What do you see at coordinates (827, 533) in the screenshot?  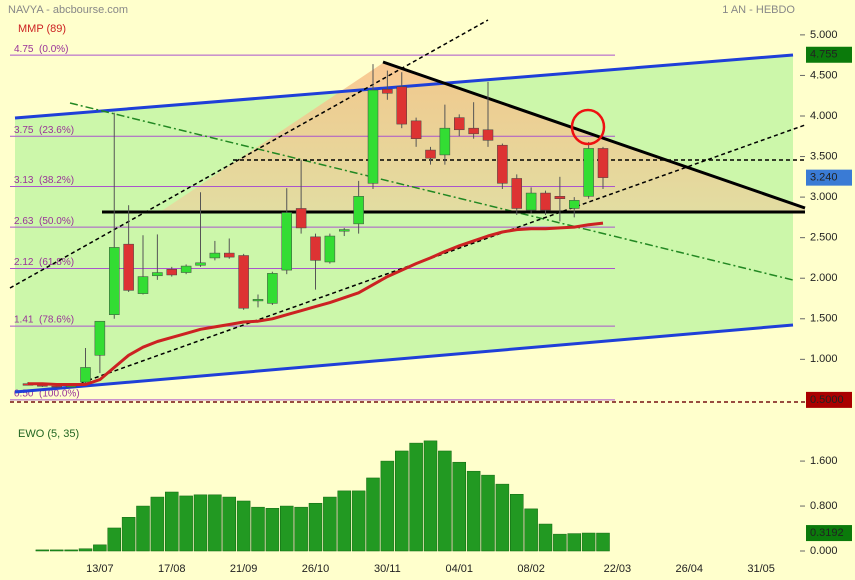 I see `price-marker-label: 0.3192` at bounding box center [827, 533].